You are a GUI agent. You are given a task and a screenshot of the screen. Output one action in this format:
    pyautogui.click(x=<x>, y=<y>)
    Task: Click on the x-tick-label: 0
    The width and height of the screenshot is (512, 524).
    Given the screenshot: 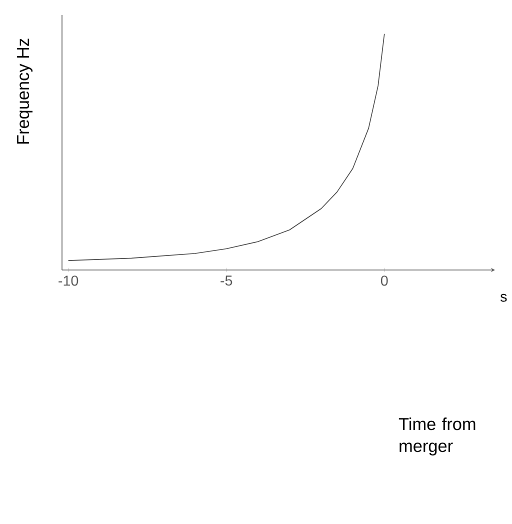 What is the action you would take?
    pyautogui.click(x=384, y=281)
    